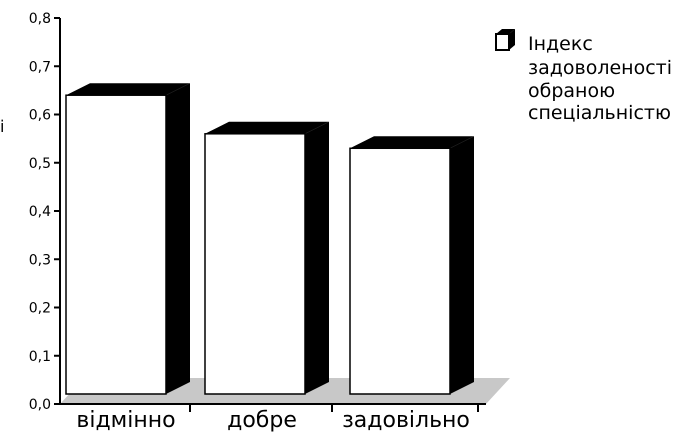 The image size is (684, 432). What do you see at coordinates (40, 357) in the screenshot?
I see `y-tick-label: 0,1` at bounding box center [40, 357].